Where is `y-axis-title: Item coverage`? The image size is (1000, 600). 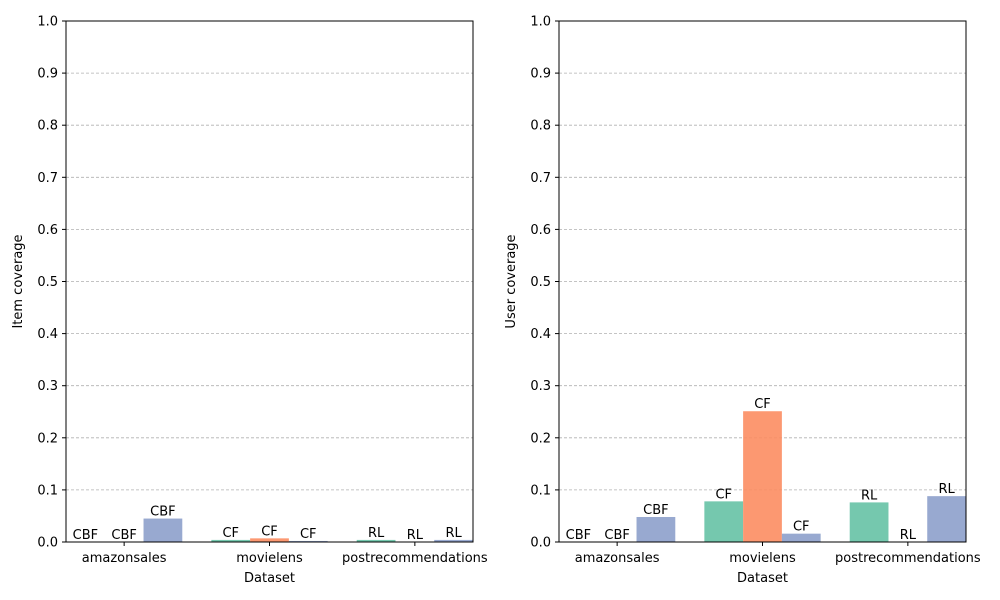 y-axis-title: Item coverage is located at coordinates (18, 281).